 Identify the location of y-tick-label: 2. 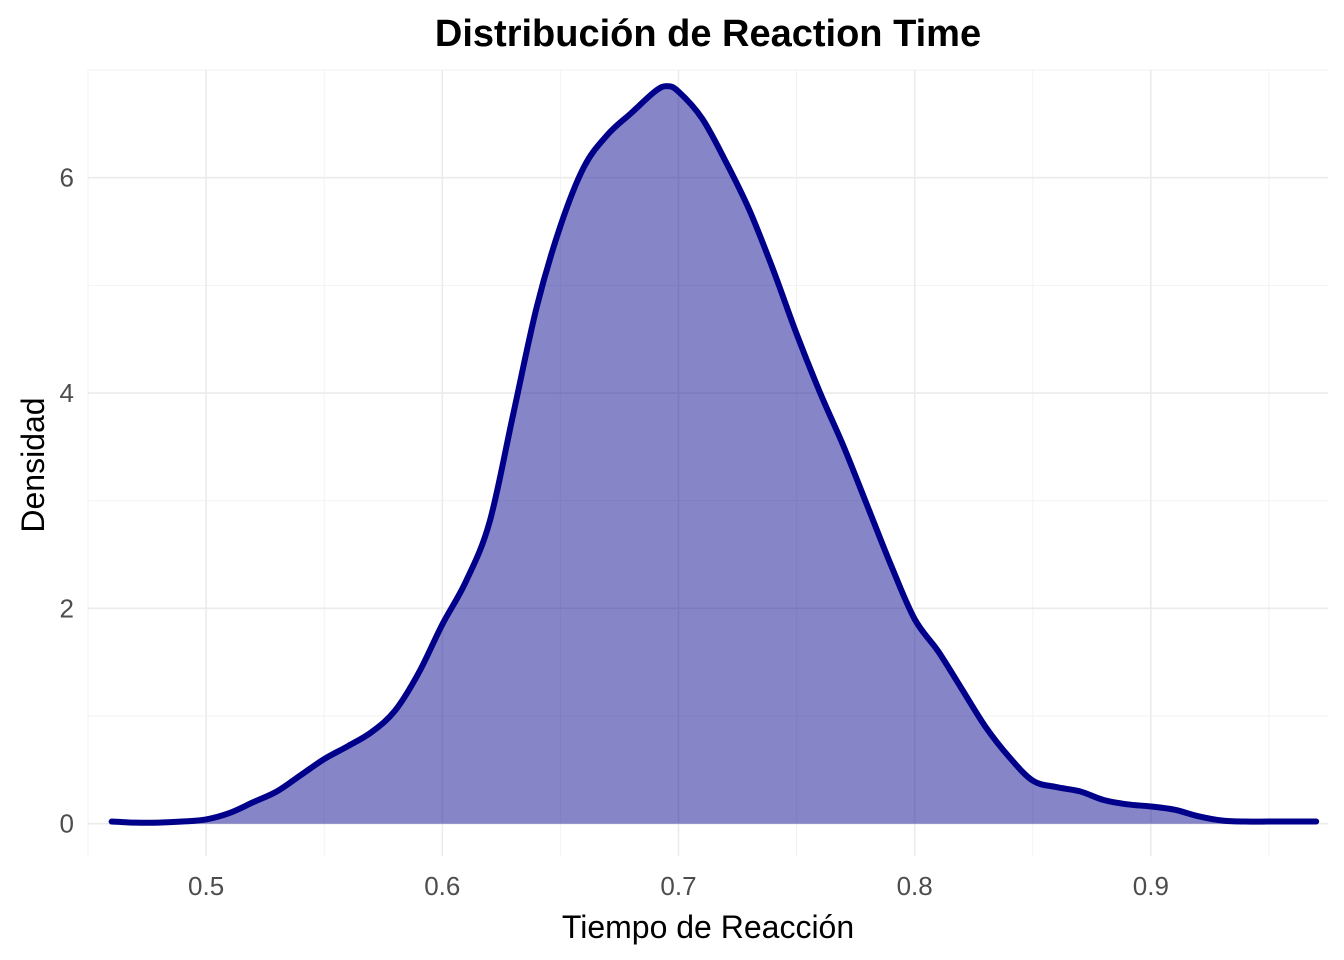
(67, 608).